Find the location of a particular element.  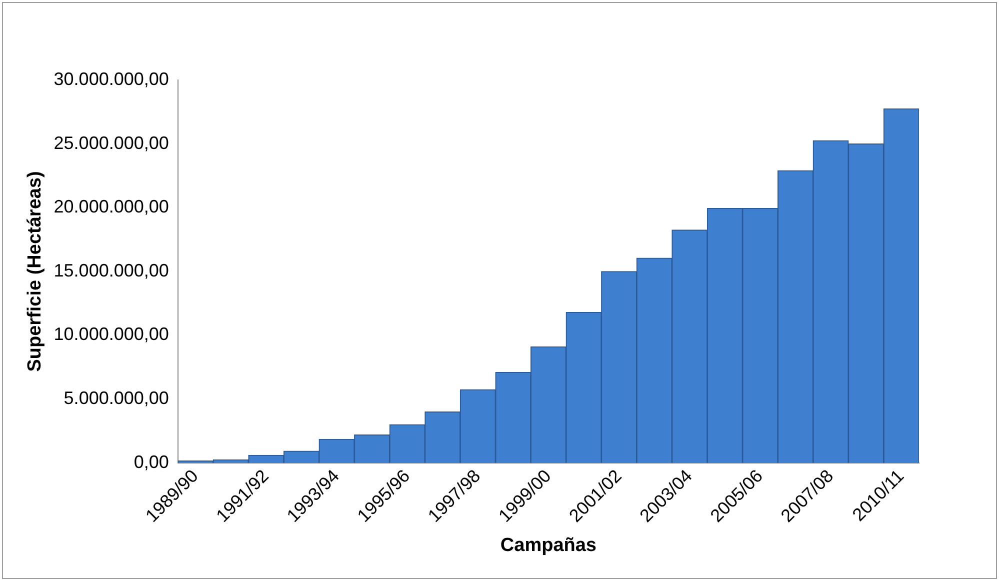

y-tick-label: 0,00 is located at coordinates (151, 462).